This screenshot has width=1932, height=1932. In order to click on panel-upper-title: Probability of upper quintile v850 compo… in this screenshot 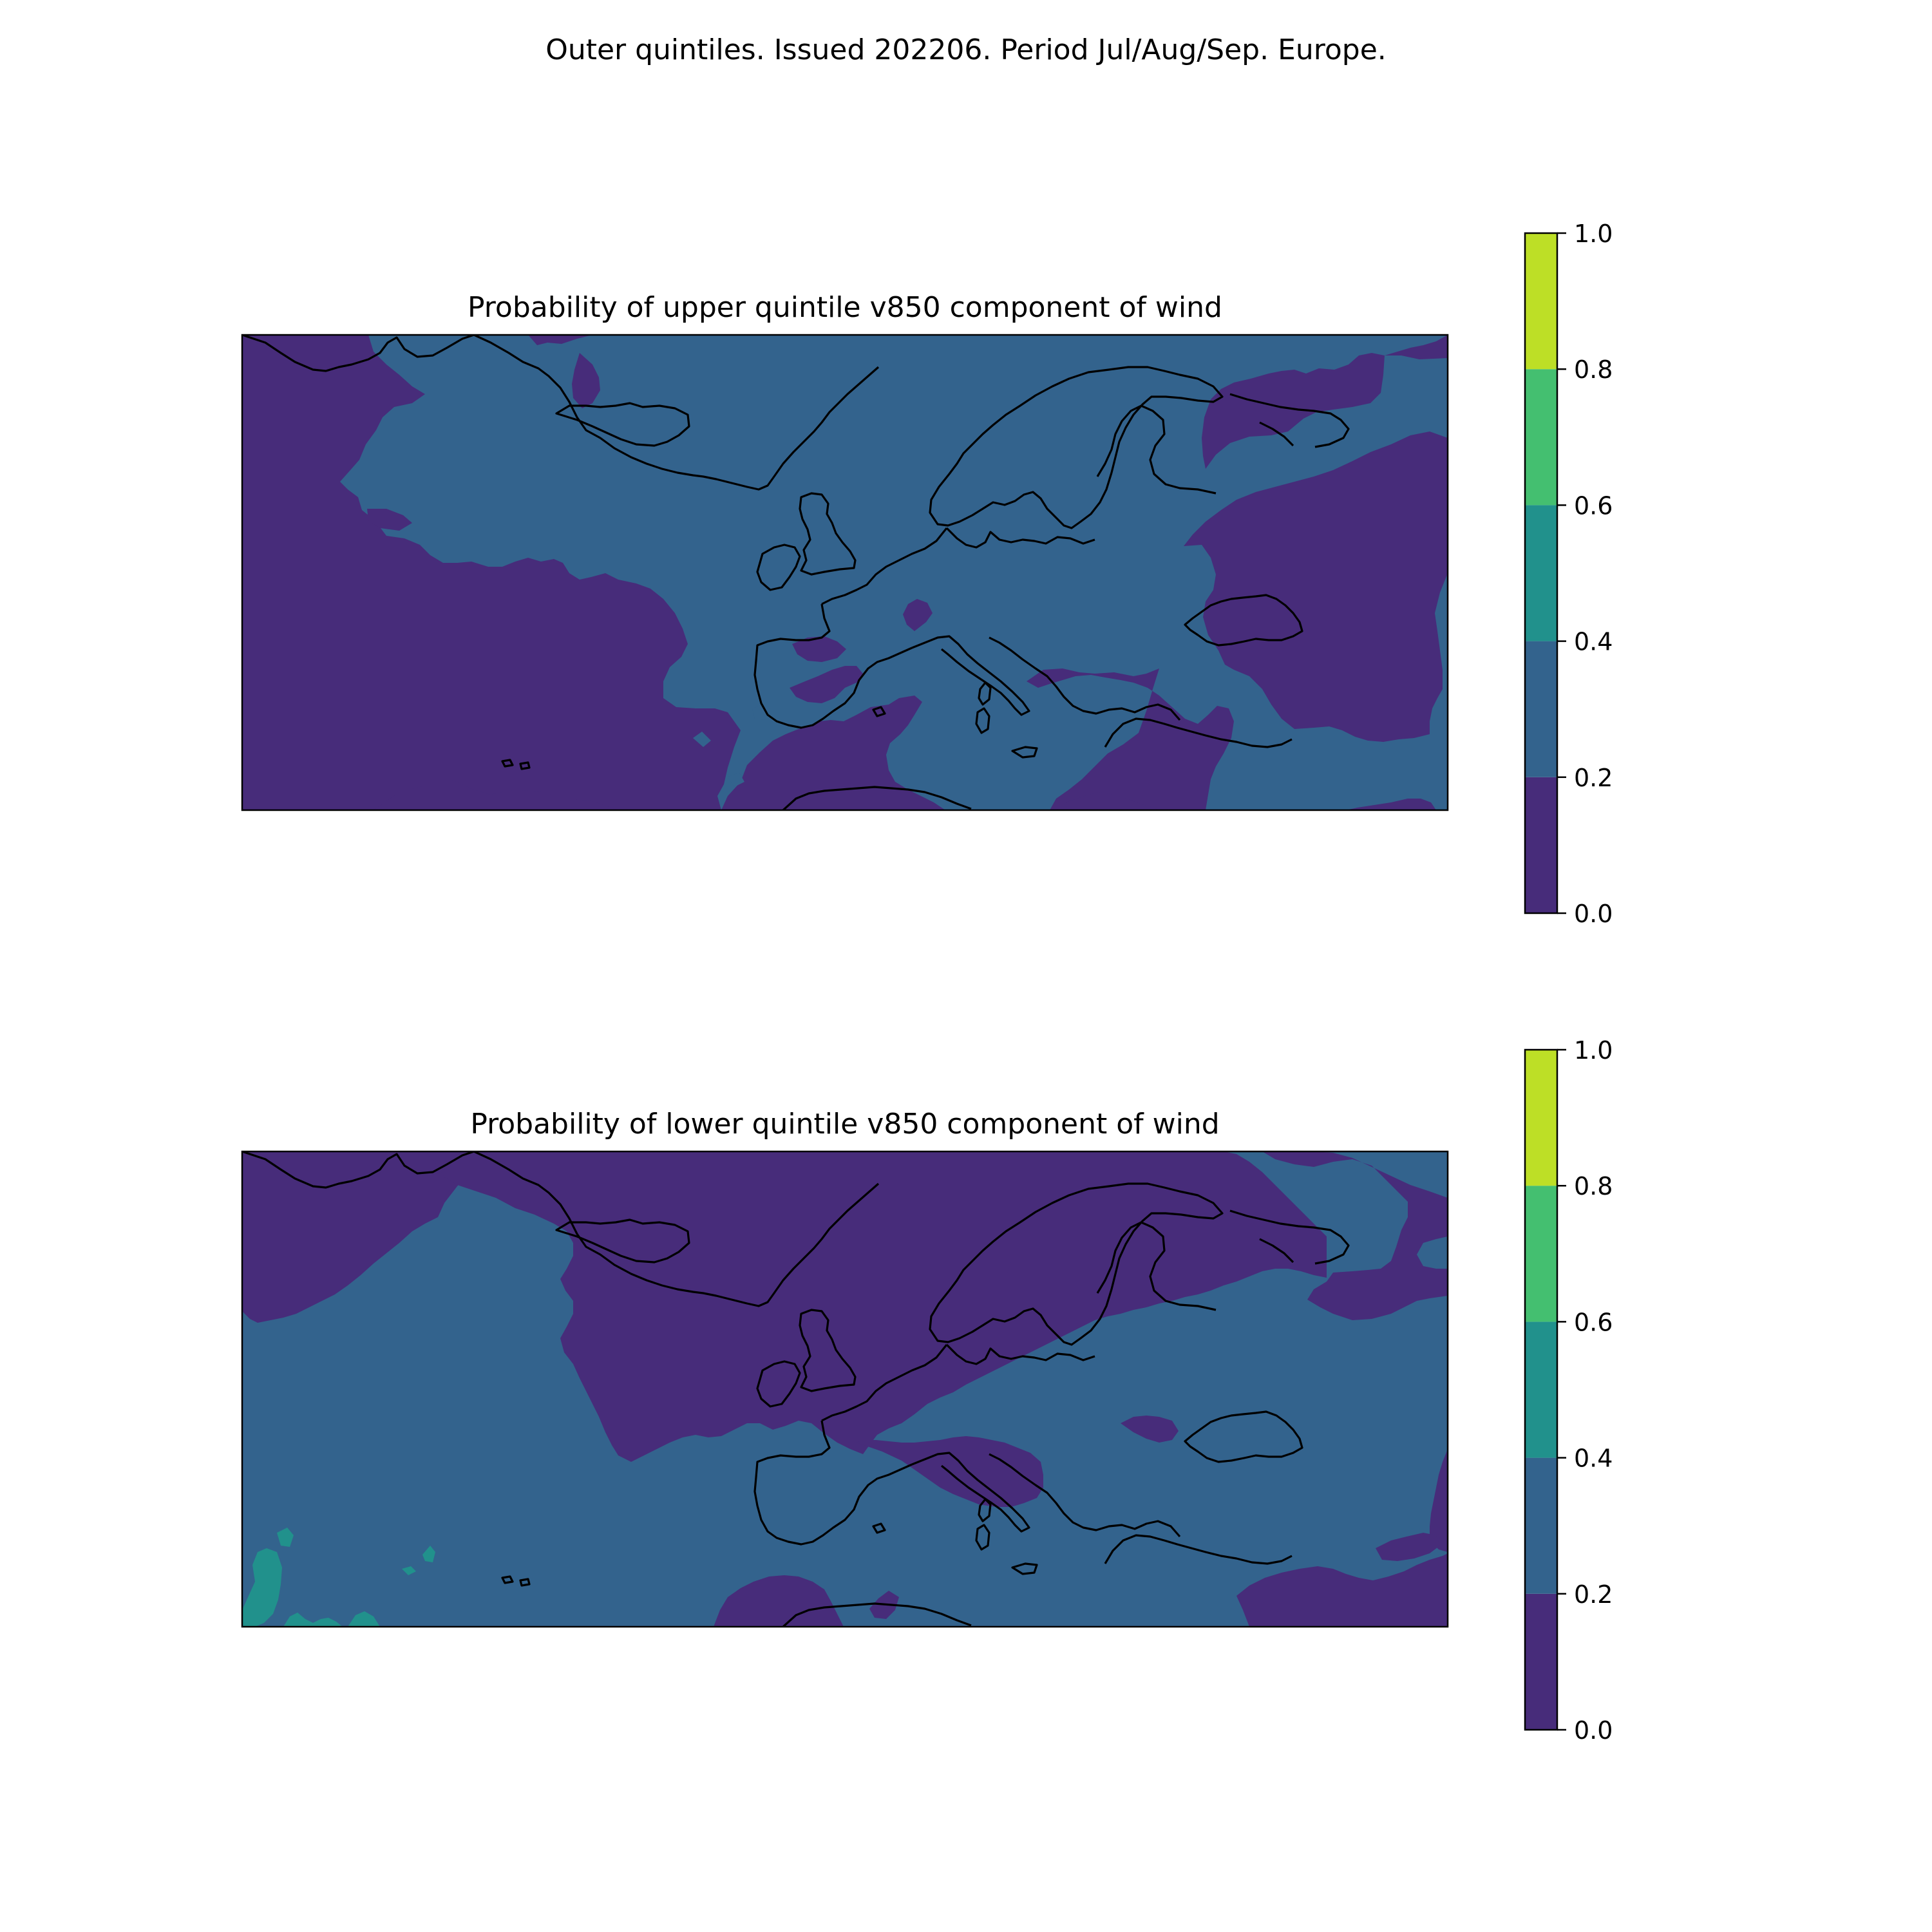, I will do `click(845, 307)`.